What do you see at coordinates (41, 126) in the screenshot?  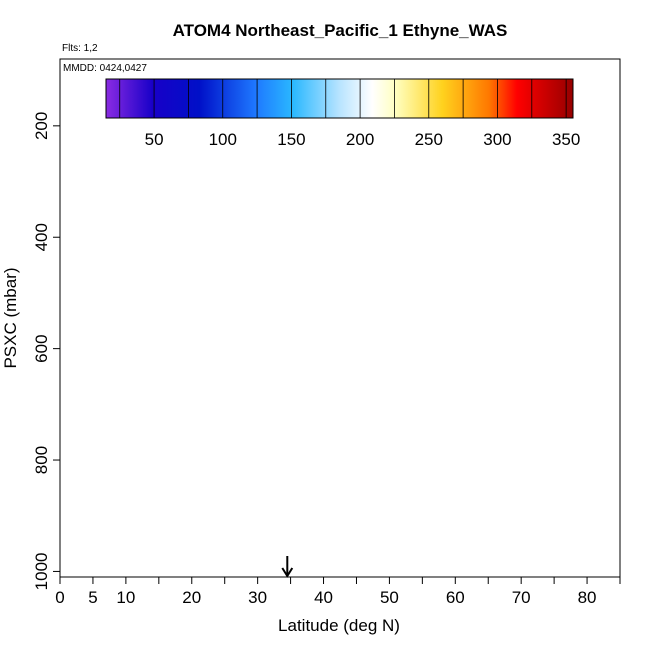 I see `y-tick-label: 200` at bounding box center [41, 126].